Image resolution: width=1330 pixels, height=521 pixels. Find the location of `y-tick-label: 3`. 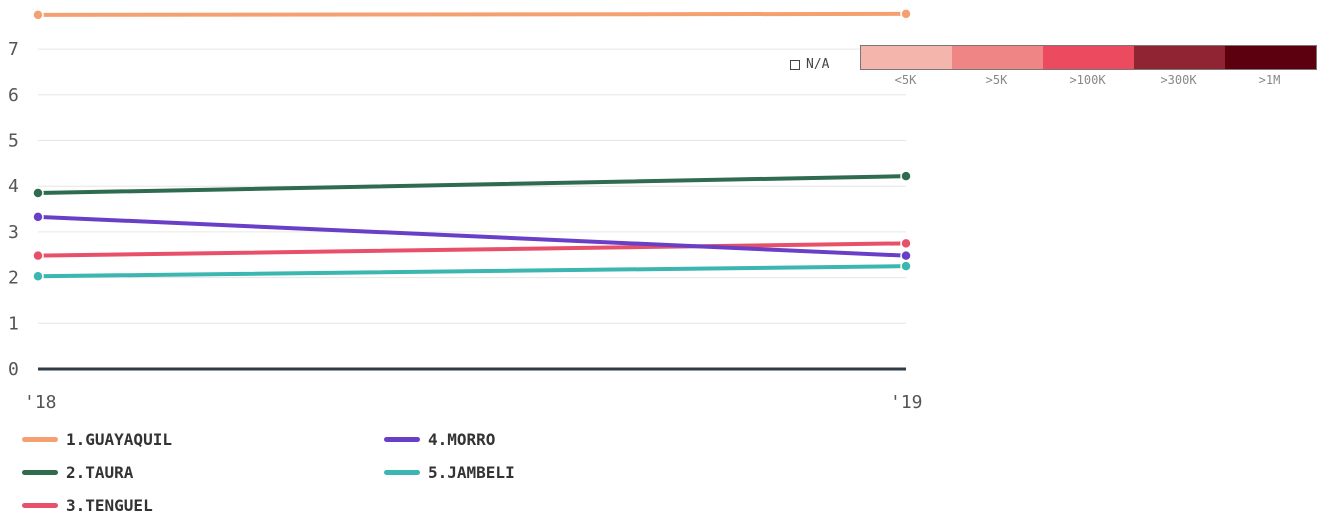

y-tick-label: 3 is located at coordinates (13, 232).